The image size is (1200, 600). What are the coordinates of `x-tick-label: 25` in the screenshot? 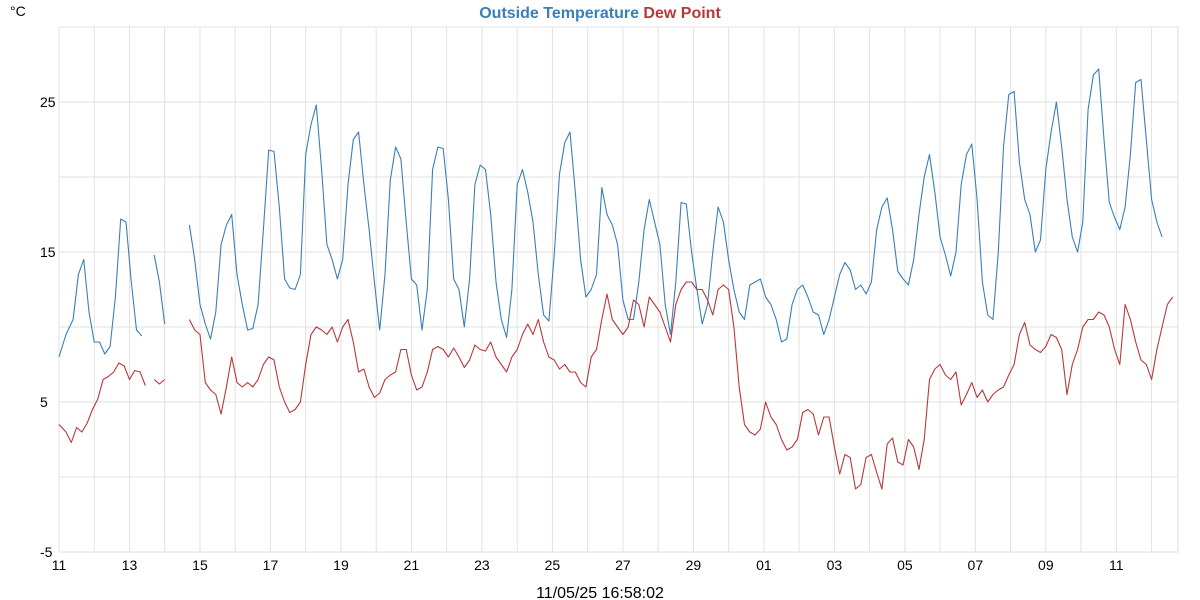 It's located at (553, 565).